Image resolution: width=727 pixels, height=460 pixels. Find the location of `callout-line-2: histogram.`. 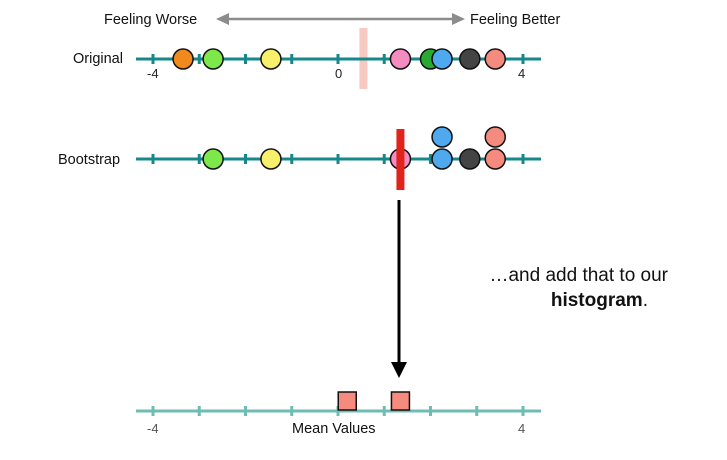

callout-line-2: histogram. is located at coordinates (599, 300).